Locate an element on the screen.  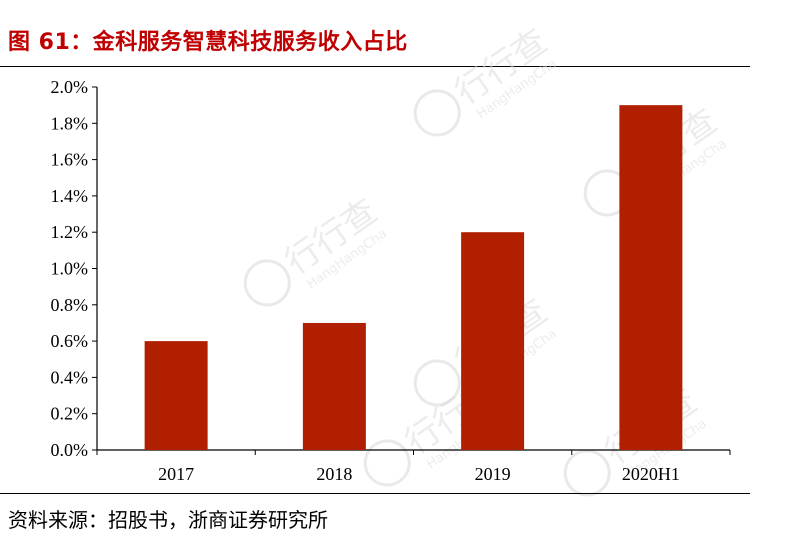
y-tick-label: 0.8% is located at coordinates (70, 305).